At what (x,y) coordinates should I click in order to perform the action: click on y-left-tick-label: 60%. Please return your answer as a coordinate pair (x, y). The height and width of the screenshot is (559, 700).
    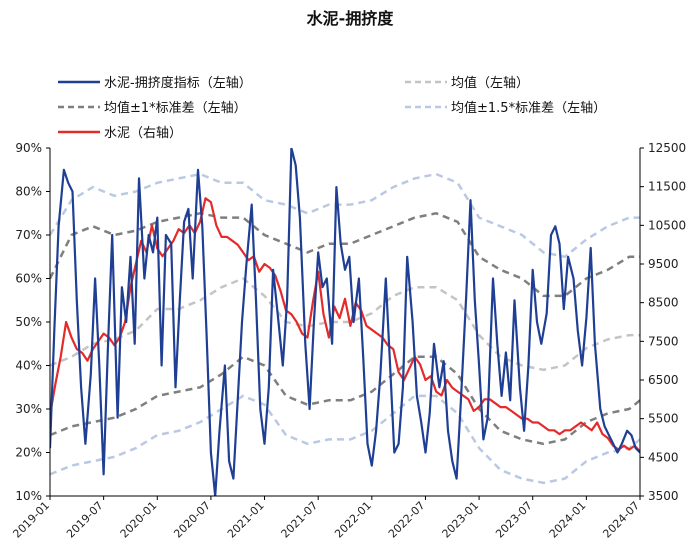
    Looking at the image, I should click on (28, 279).